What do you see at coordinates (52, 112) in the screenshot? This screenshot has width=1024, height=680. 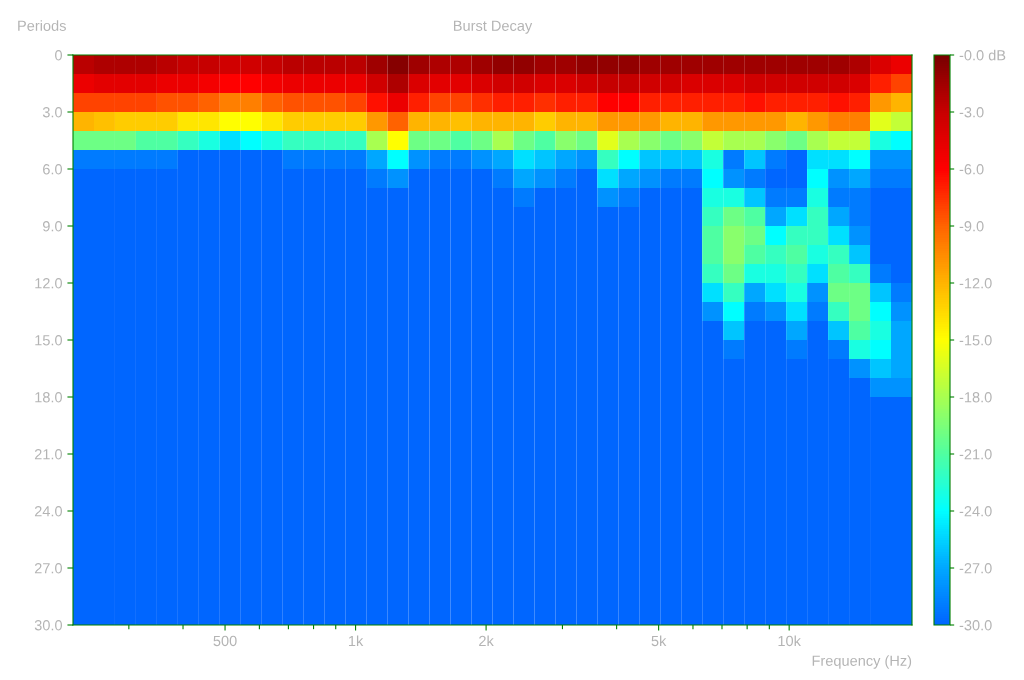 I see `y-tick-label: 3.0` at bounding box center [52, 112].